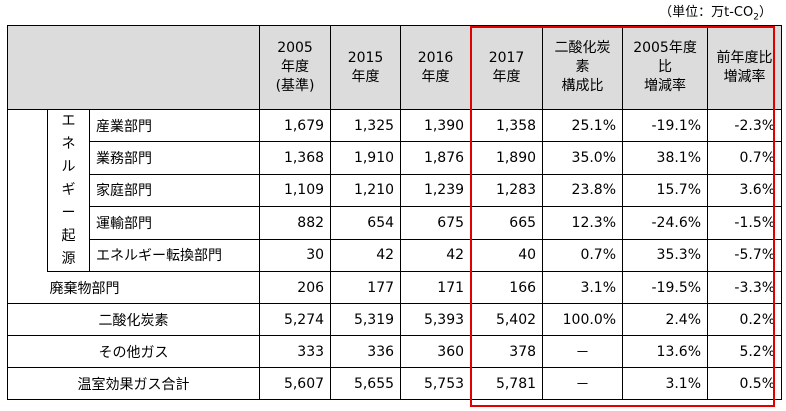 This screenshot has width=786, height=411. I want to click on row-label: 家庭部門, so click(174, 190).